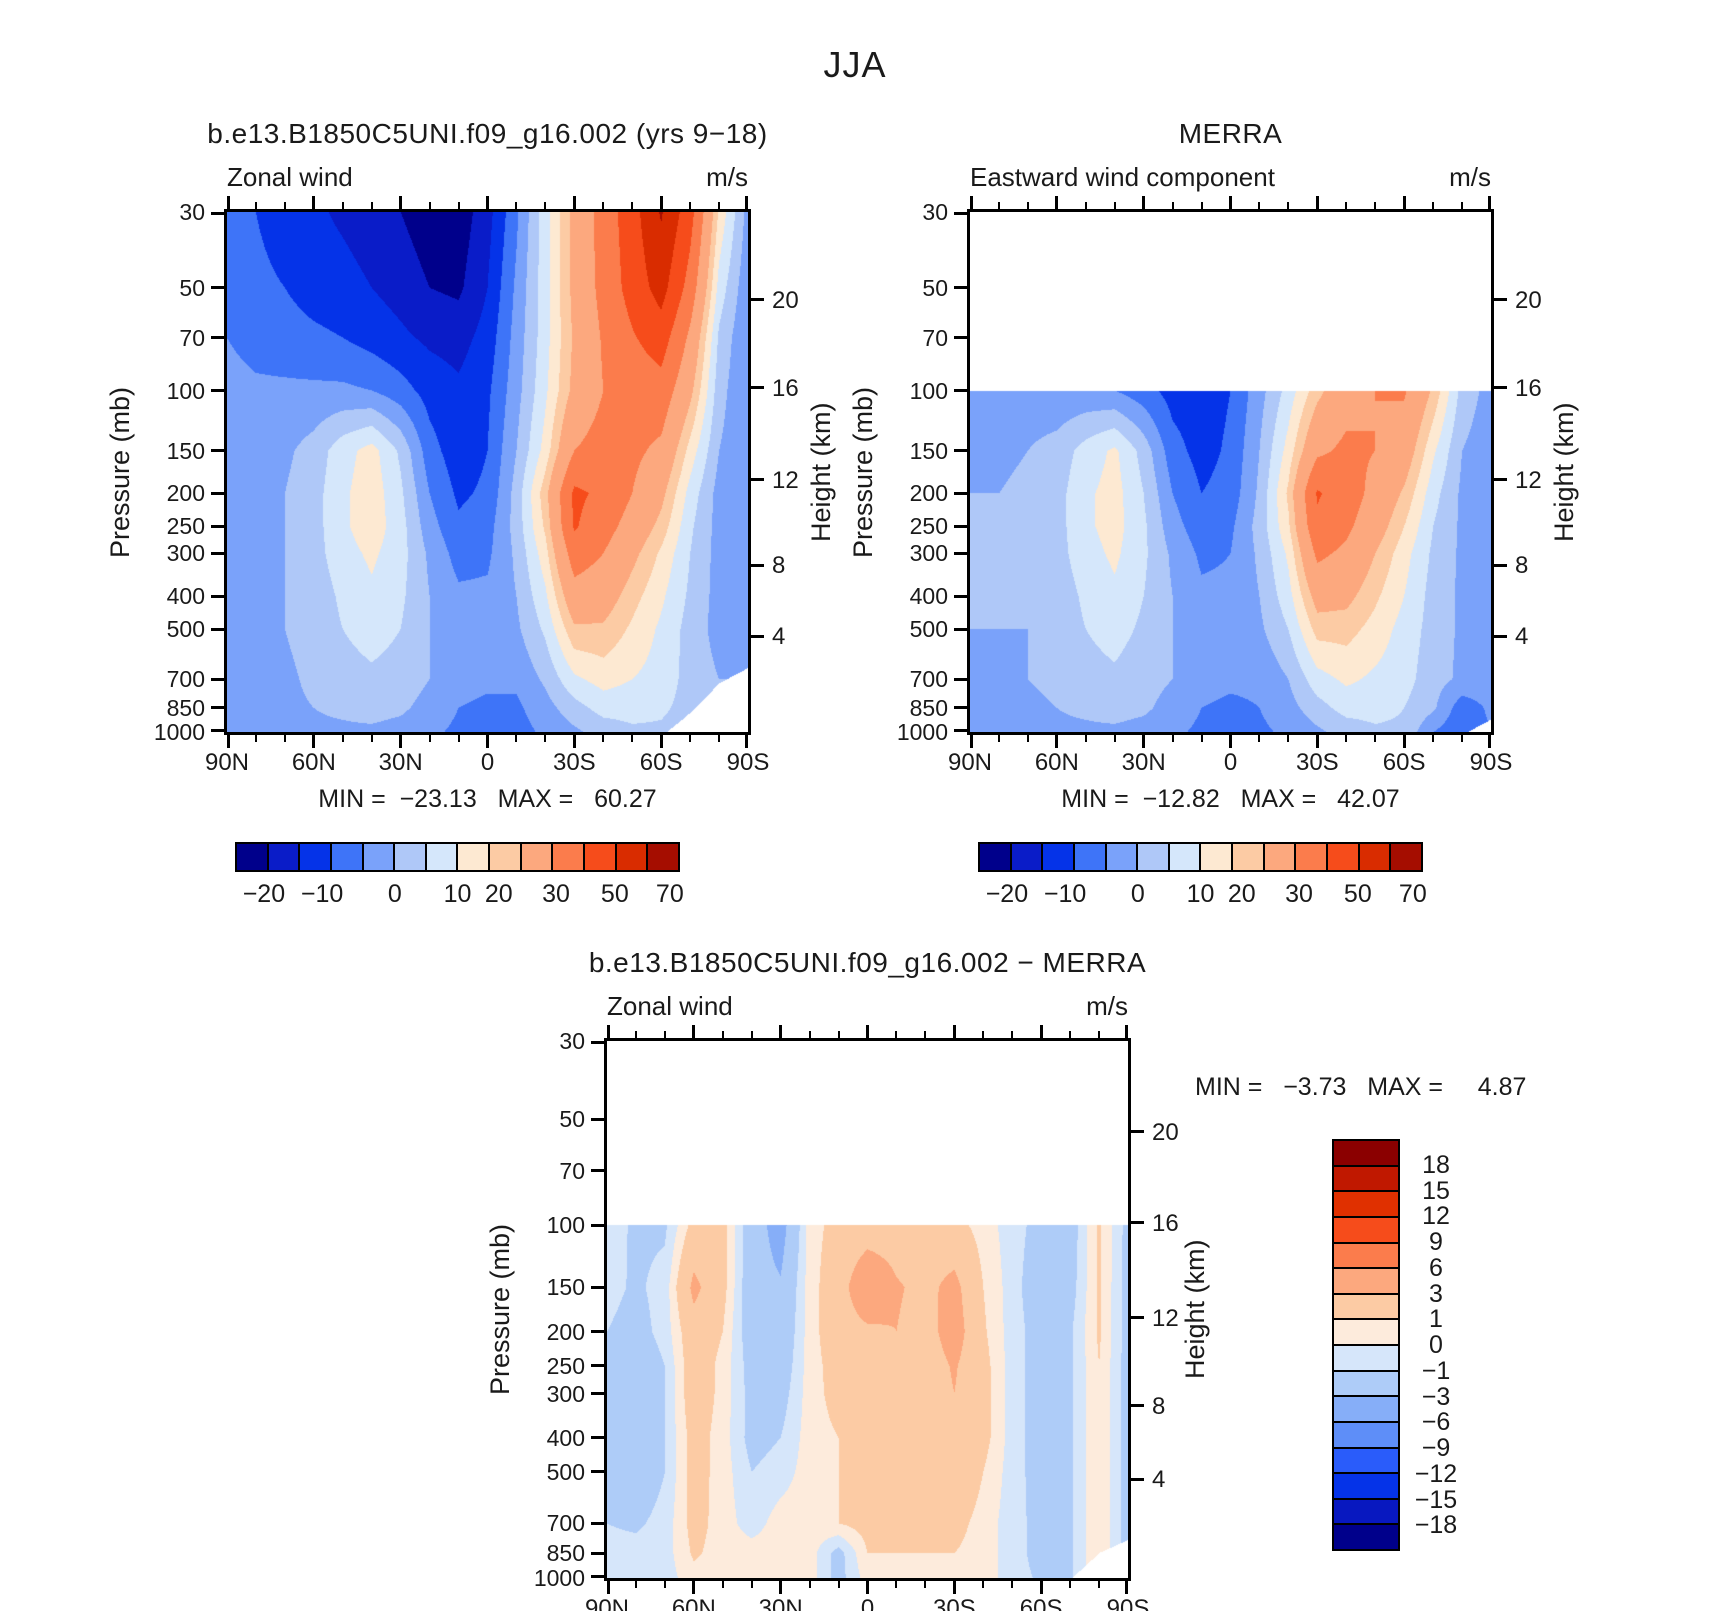 The width and height of the screenshot is (1710, 1611). Describe the element at coordinates (1436, 1242) in the screenshot. I see `colorbar-tick-label: 9` at that location.